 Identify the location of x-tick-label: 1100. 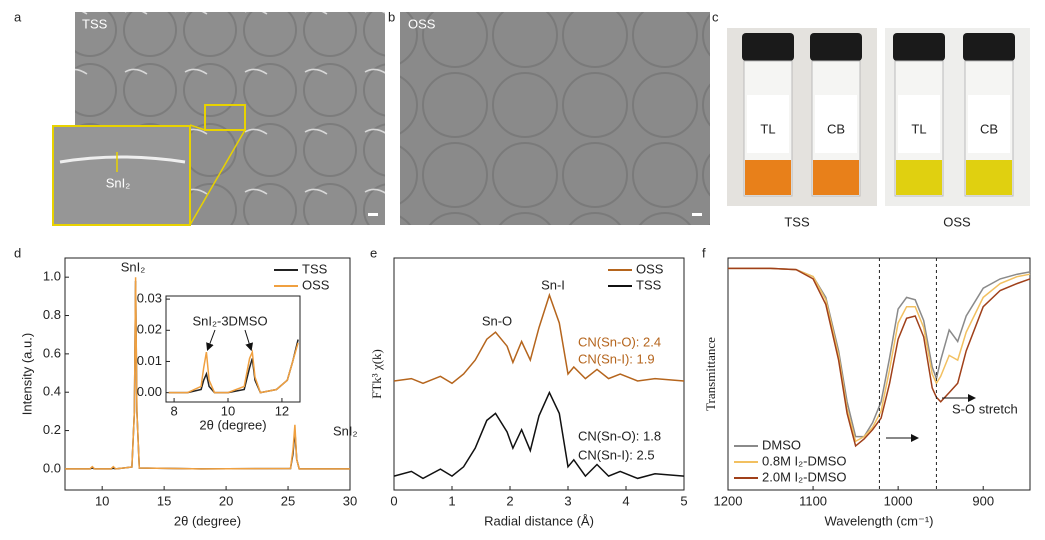
(813, 500).